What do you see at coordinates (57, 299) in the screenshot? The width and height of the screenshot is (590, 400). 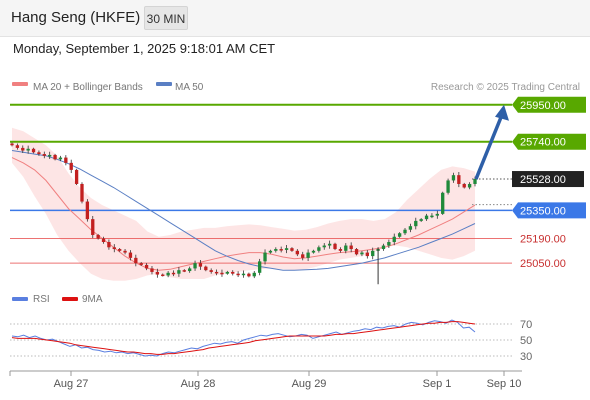 I see `rsi-legend: RSI 9MA` at bounding box center [57, 299].